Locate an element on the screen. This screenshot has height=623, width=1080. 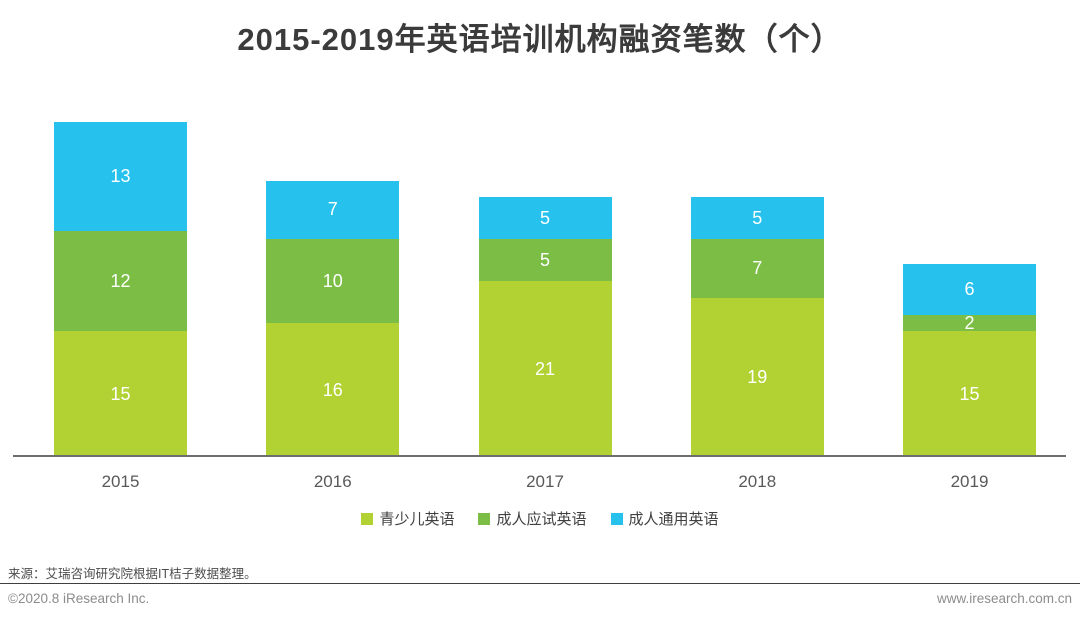
bar-value-label: 16 is located at coordinates (332, 389).